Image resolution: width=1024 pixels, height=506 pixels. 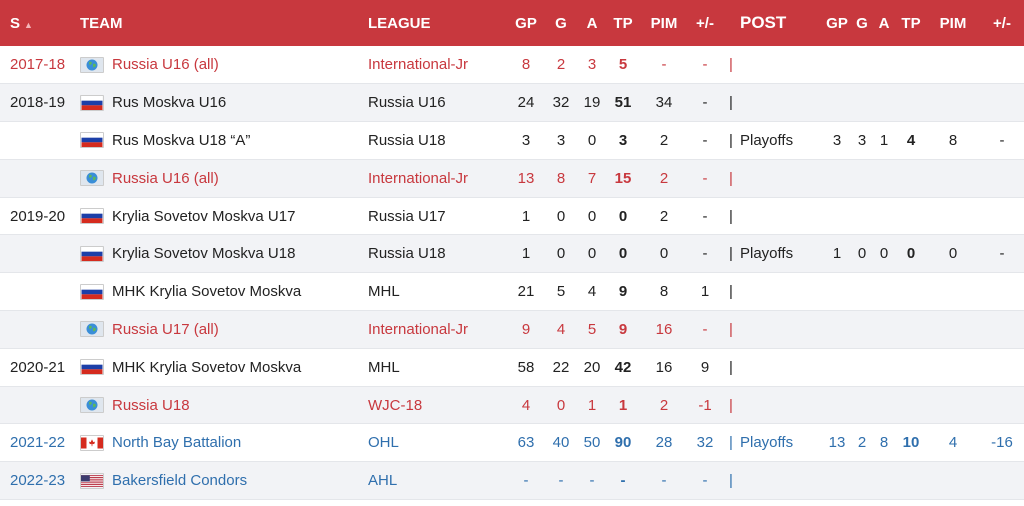 What do you see at coordinates (911, 443) in the screenshot?
I see `post-tp-cell: 10` at bounding box center [911, 443].